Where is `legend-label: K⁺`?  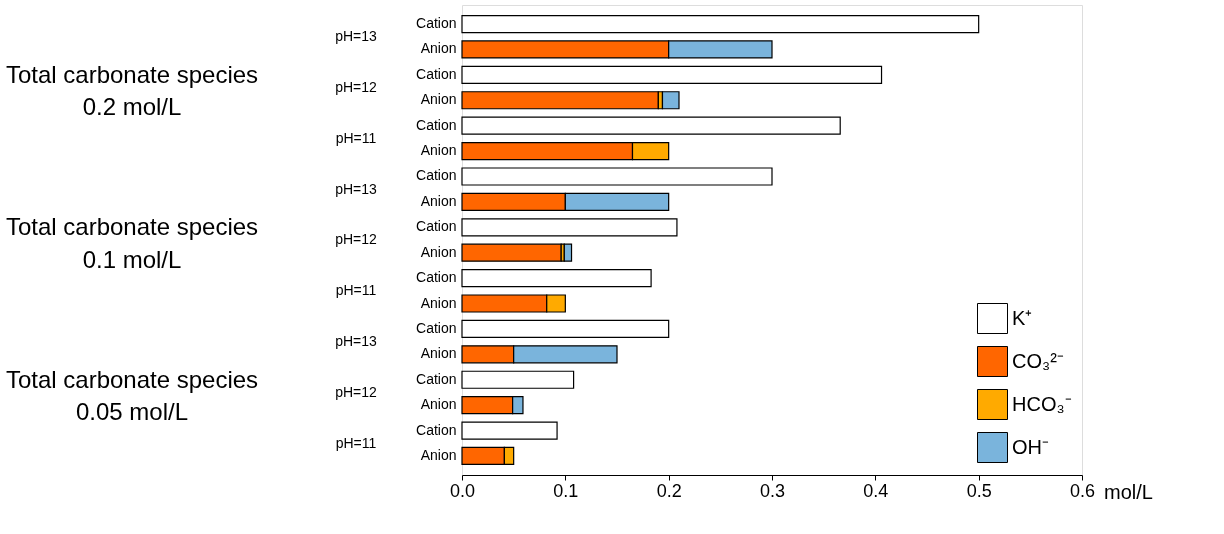
legend-label: K⁺ is located at coordinates (1022, 317).